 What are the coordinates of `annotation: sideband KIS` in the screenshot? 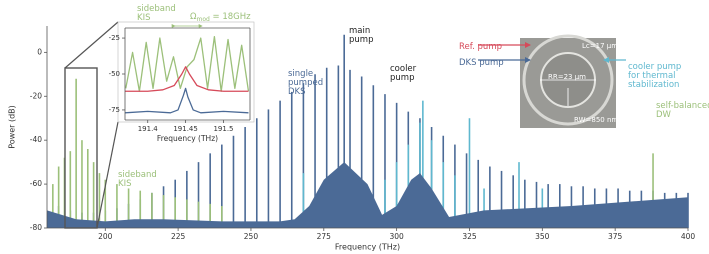 It's located at (137, 179).